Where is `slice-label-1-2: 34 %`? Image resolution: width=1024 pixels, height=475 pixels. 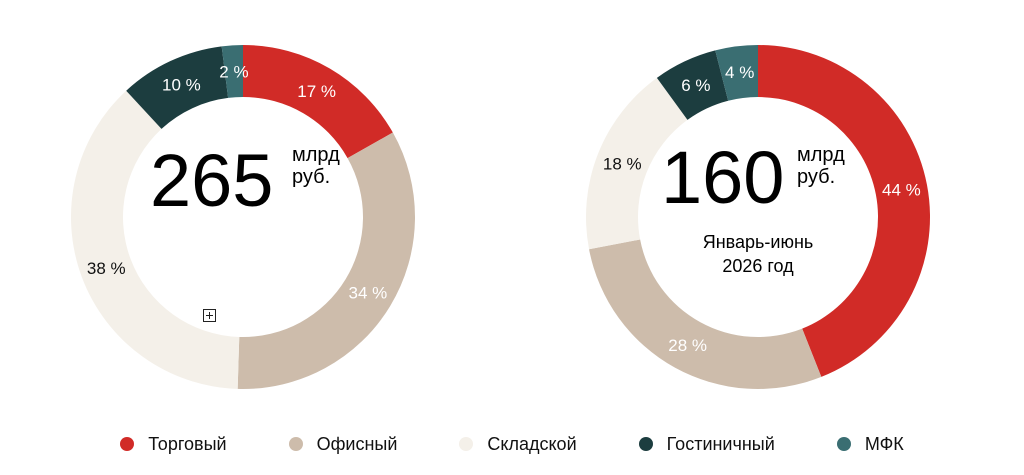
slice-label-1-2: 34 % is located at coordinates (368, 293).